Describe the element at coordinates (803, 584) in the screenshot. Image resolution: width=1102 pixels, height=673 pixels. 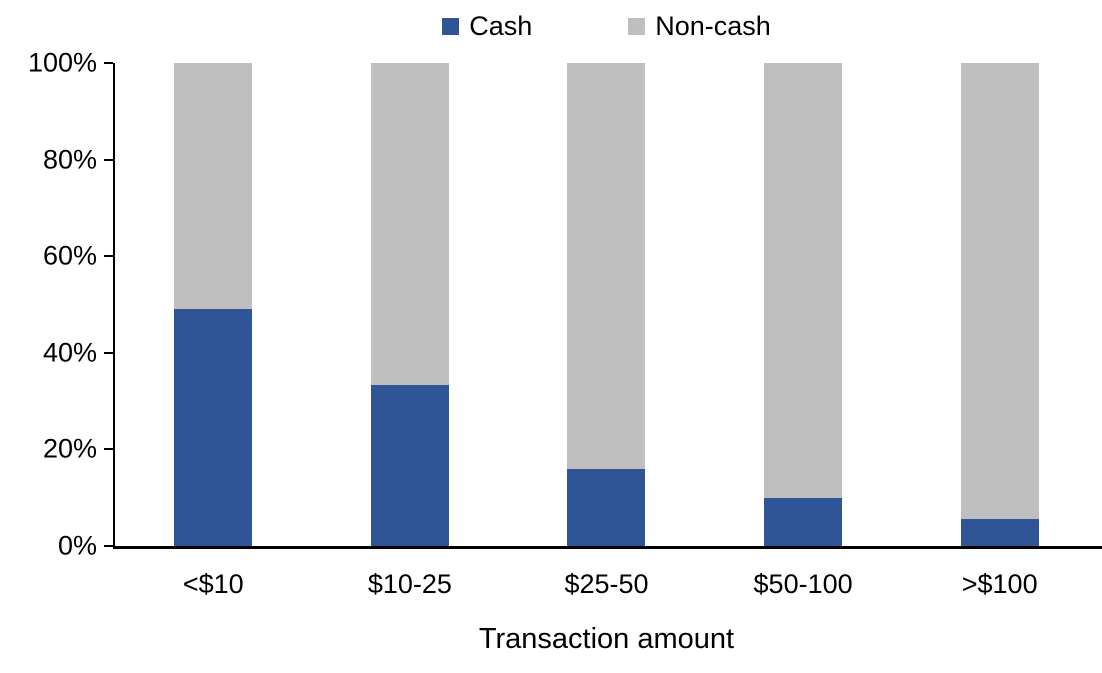
I see `x-tick-label: $50-100` at that location.